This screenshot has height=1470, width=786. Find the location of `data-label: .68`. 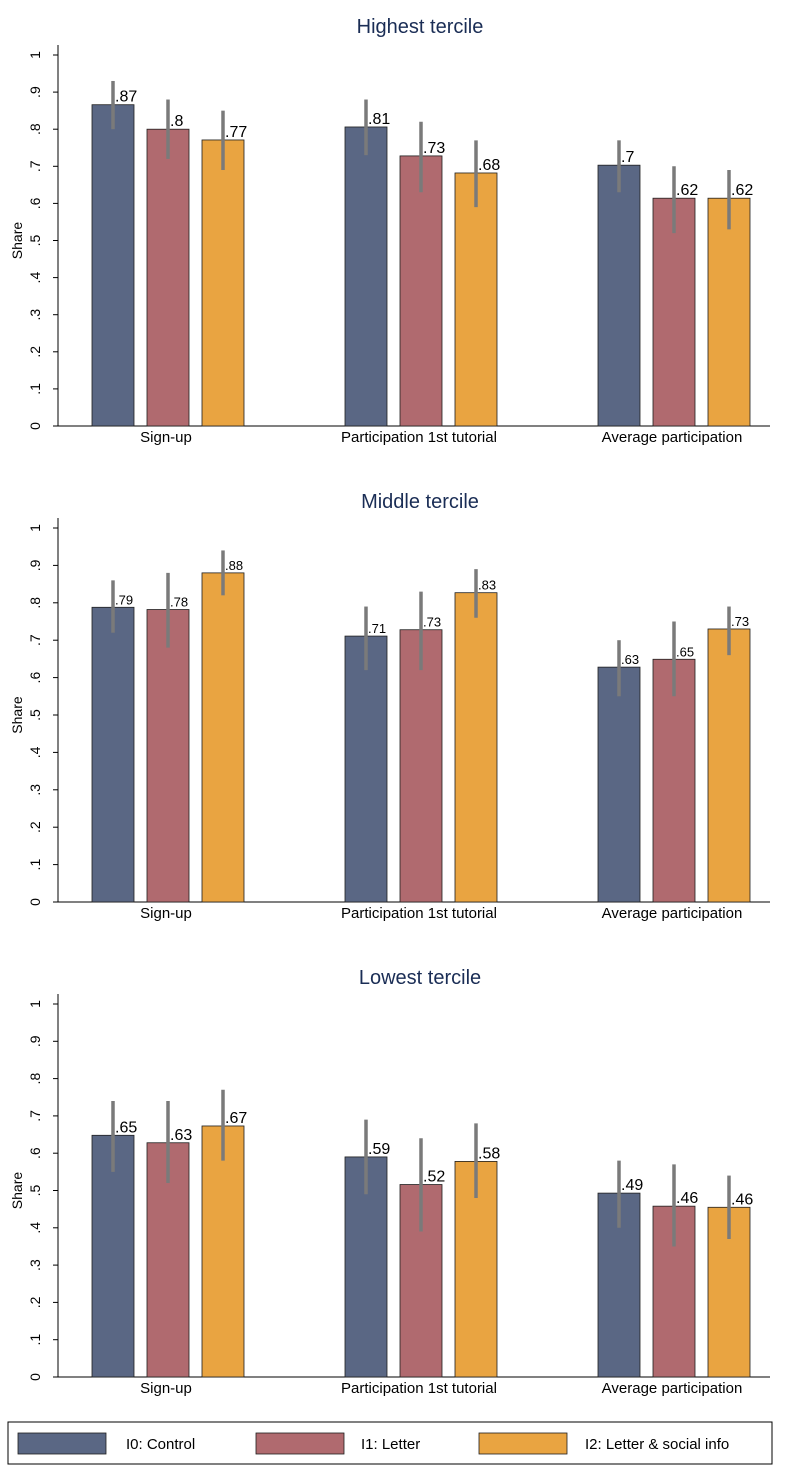

data-label: .68 is located at coordinates (489, 165).